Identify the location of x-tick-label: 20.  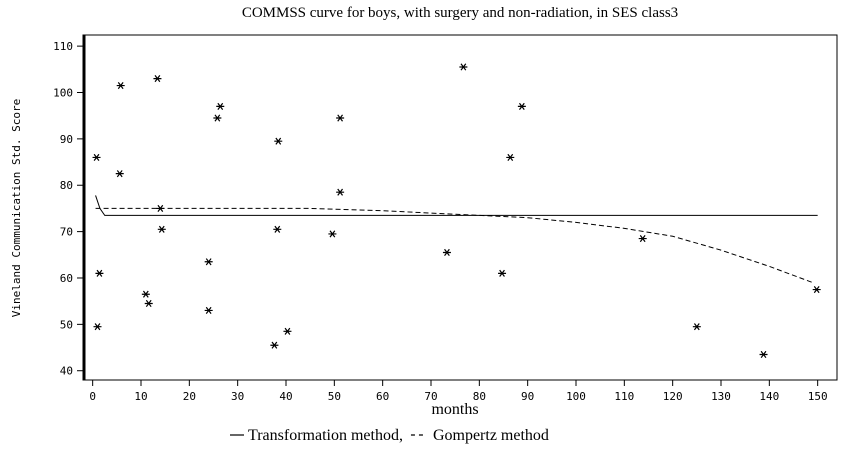
(189, 396).